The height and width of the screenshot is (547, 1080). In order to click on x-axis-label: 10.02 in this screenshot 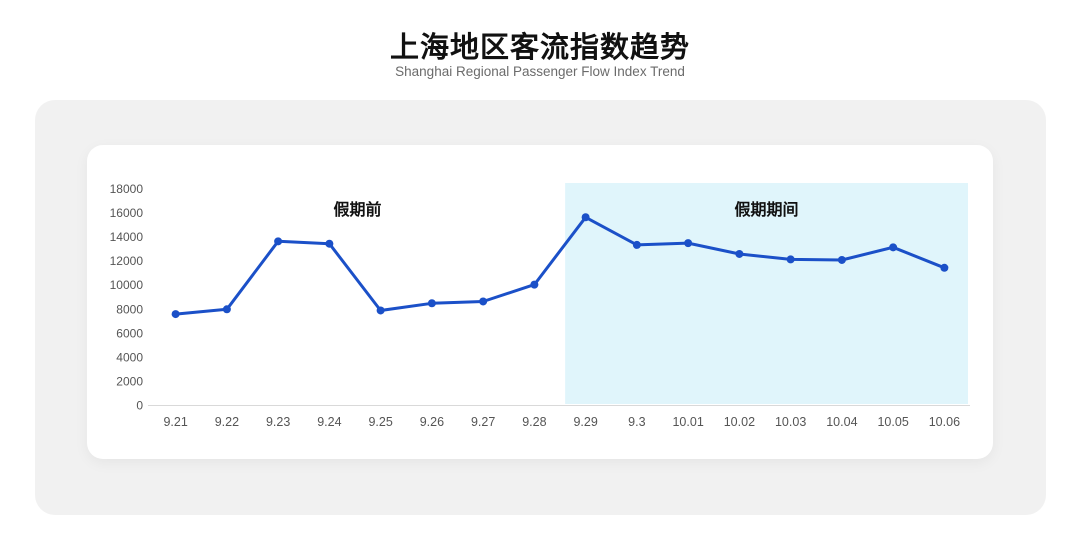, I will do `click(739, 422)`.